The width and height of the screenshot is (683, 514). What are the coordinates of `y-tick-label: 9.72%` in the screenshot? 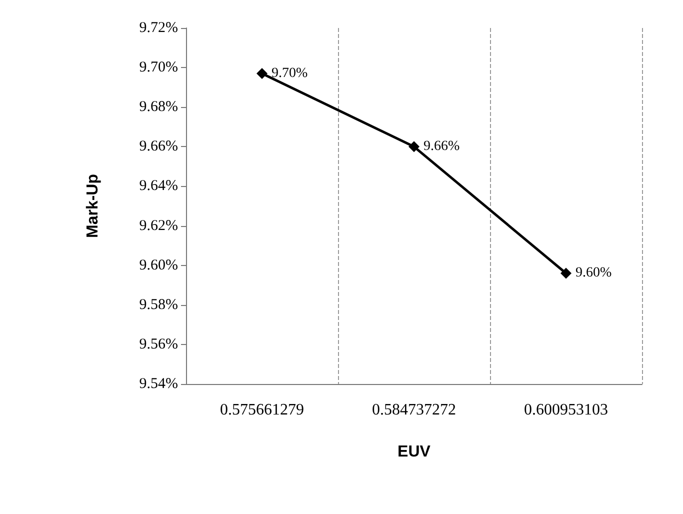 It's located at (158, 28).